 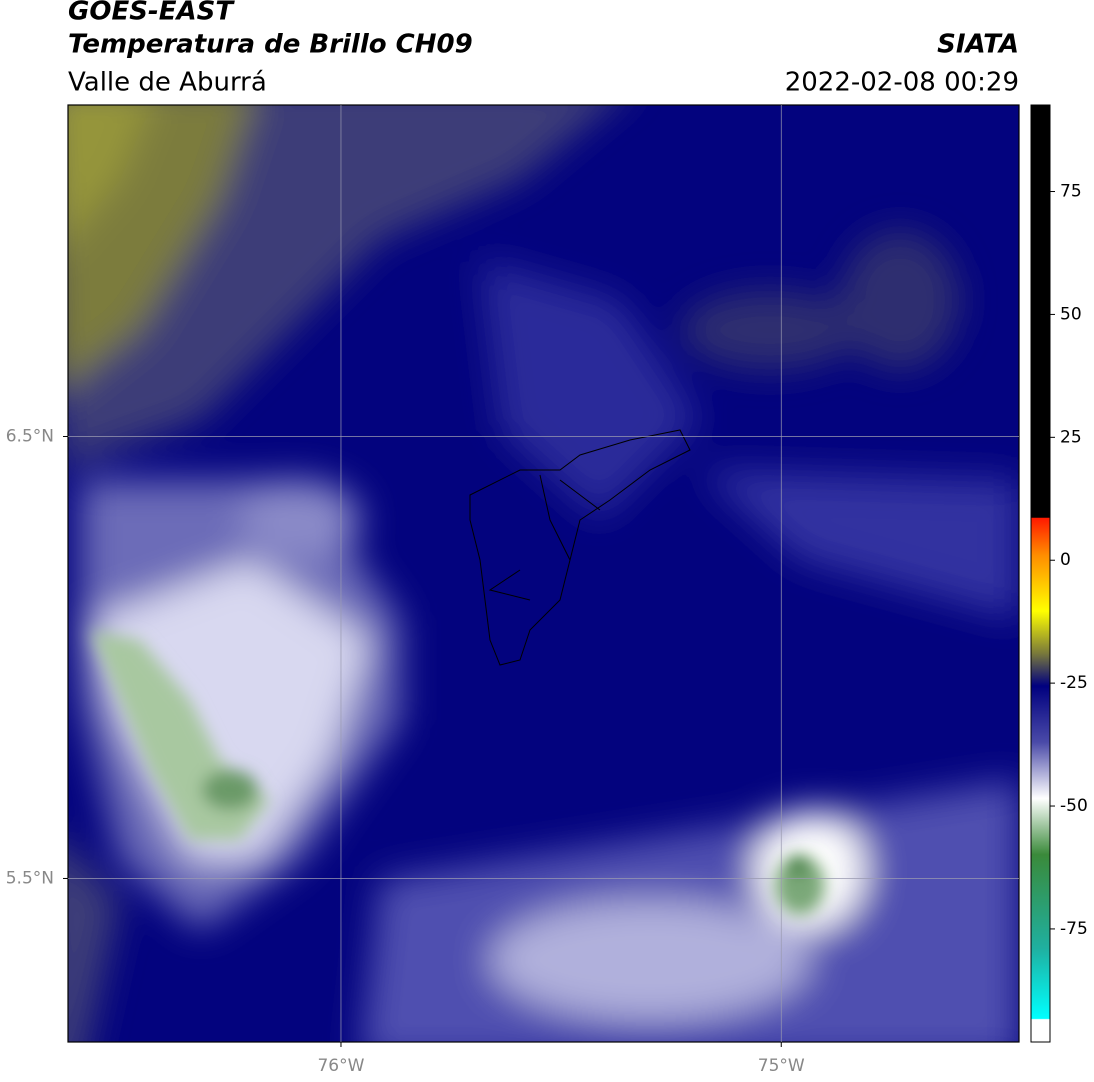 What do you see at coordinates (1071, 314) in the screenshot?
I see `colorbar-tick-label: 50` at bounding box center [1071, 314].